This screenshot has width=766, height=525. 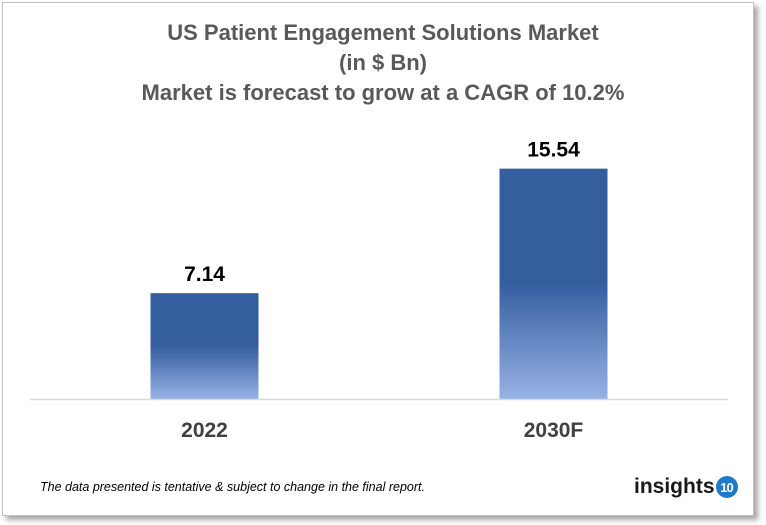 What do you see at coordinates (204, 346) in the screenshot?
I see `bar-2022` at bounding box center [204, 346].